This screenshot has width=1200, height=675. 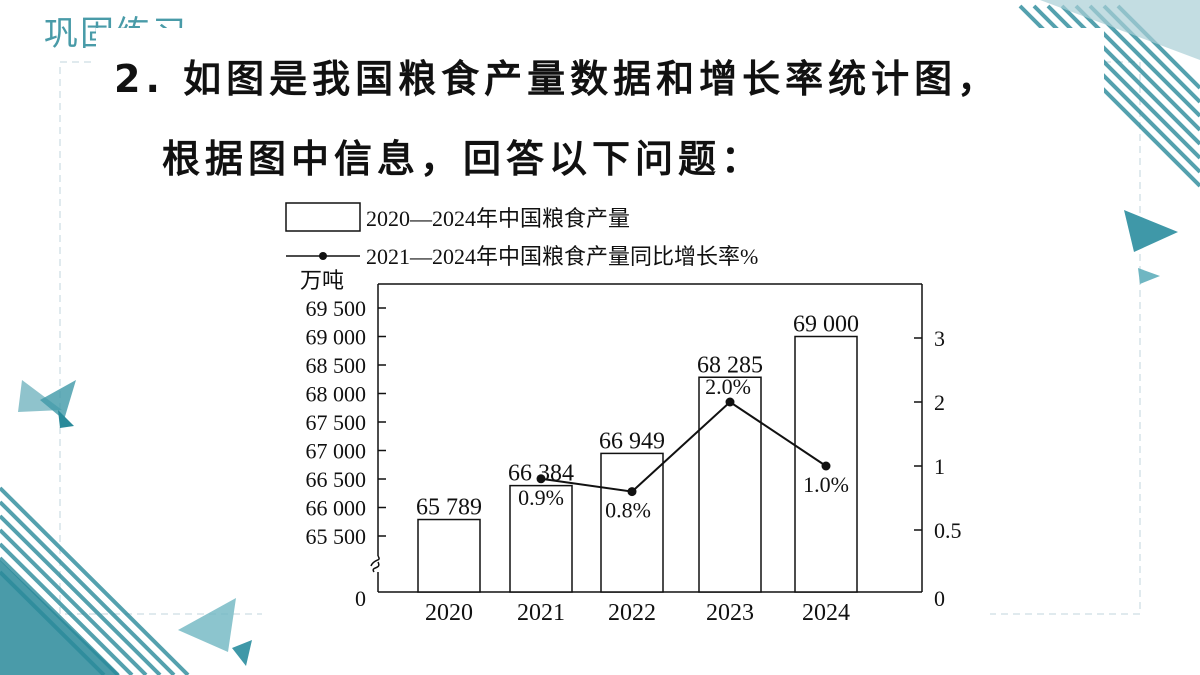 What do you see at coordinates (628, 510) in the screenshot?
I see `growth-value-label: 0.8%` at bounding box center [628, 510].